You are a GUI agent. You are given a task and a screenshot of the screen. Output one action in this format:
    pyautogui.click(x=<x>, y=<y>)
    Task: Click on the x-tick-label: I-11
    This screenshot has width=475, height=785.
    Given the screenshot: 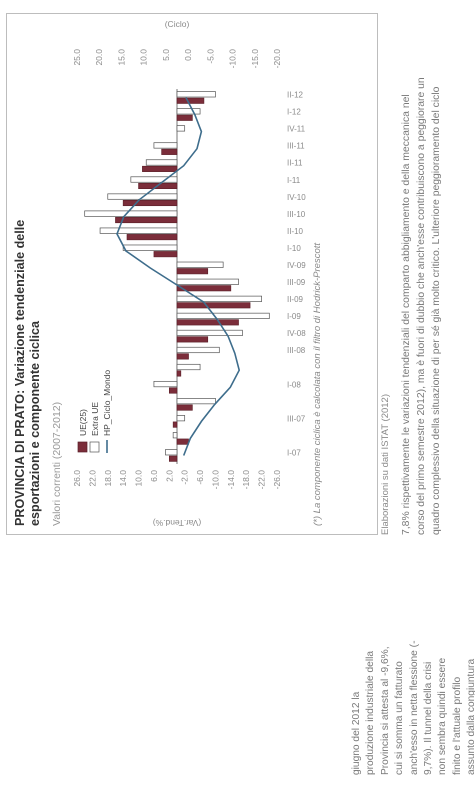 What is the action you would take?
    pyautogui.click(x=294, y=180)
    